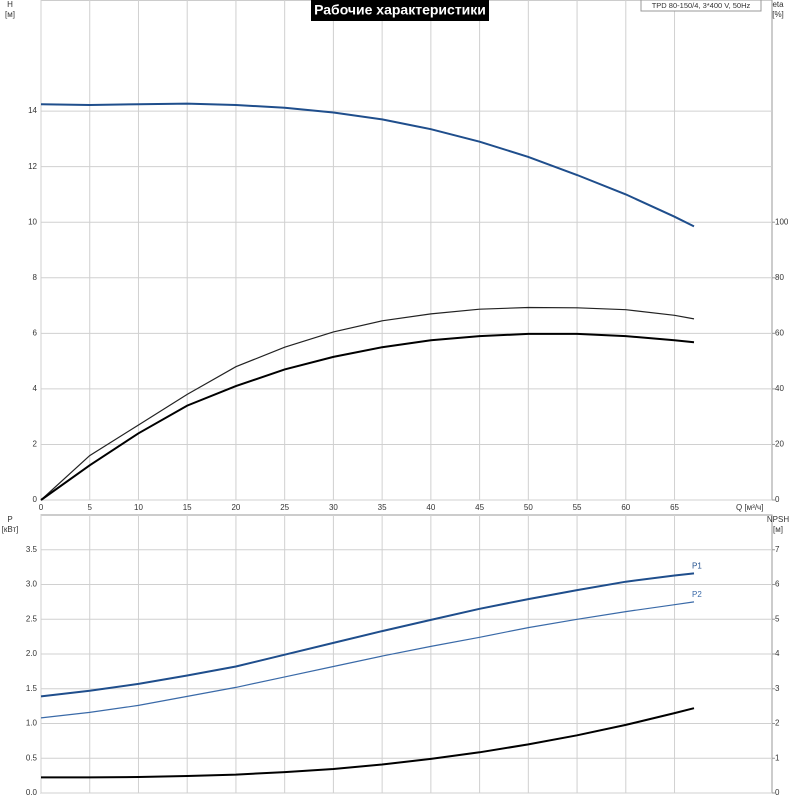 This screenshot has width=800, height=800. I want to click on title-box, so click(400, 10).